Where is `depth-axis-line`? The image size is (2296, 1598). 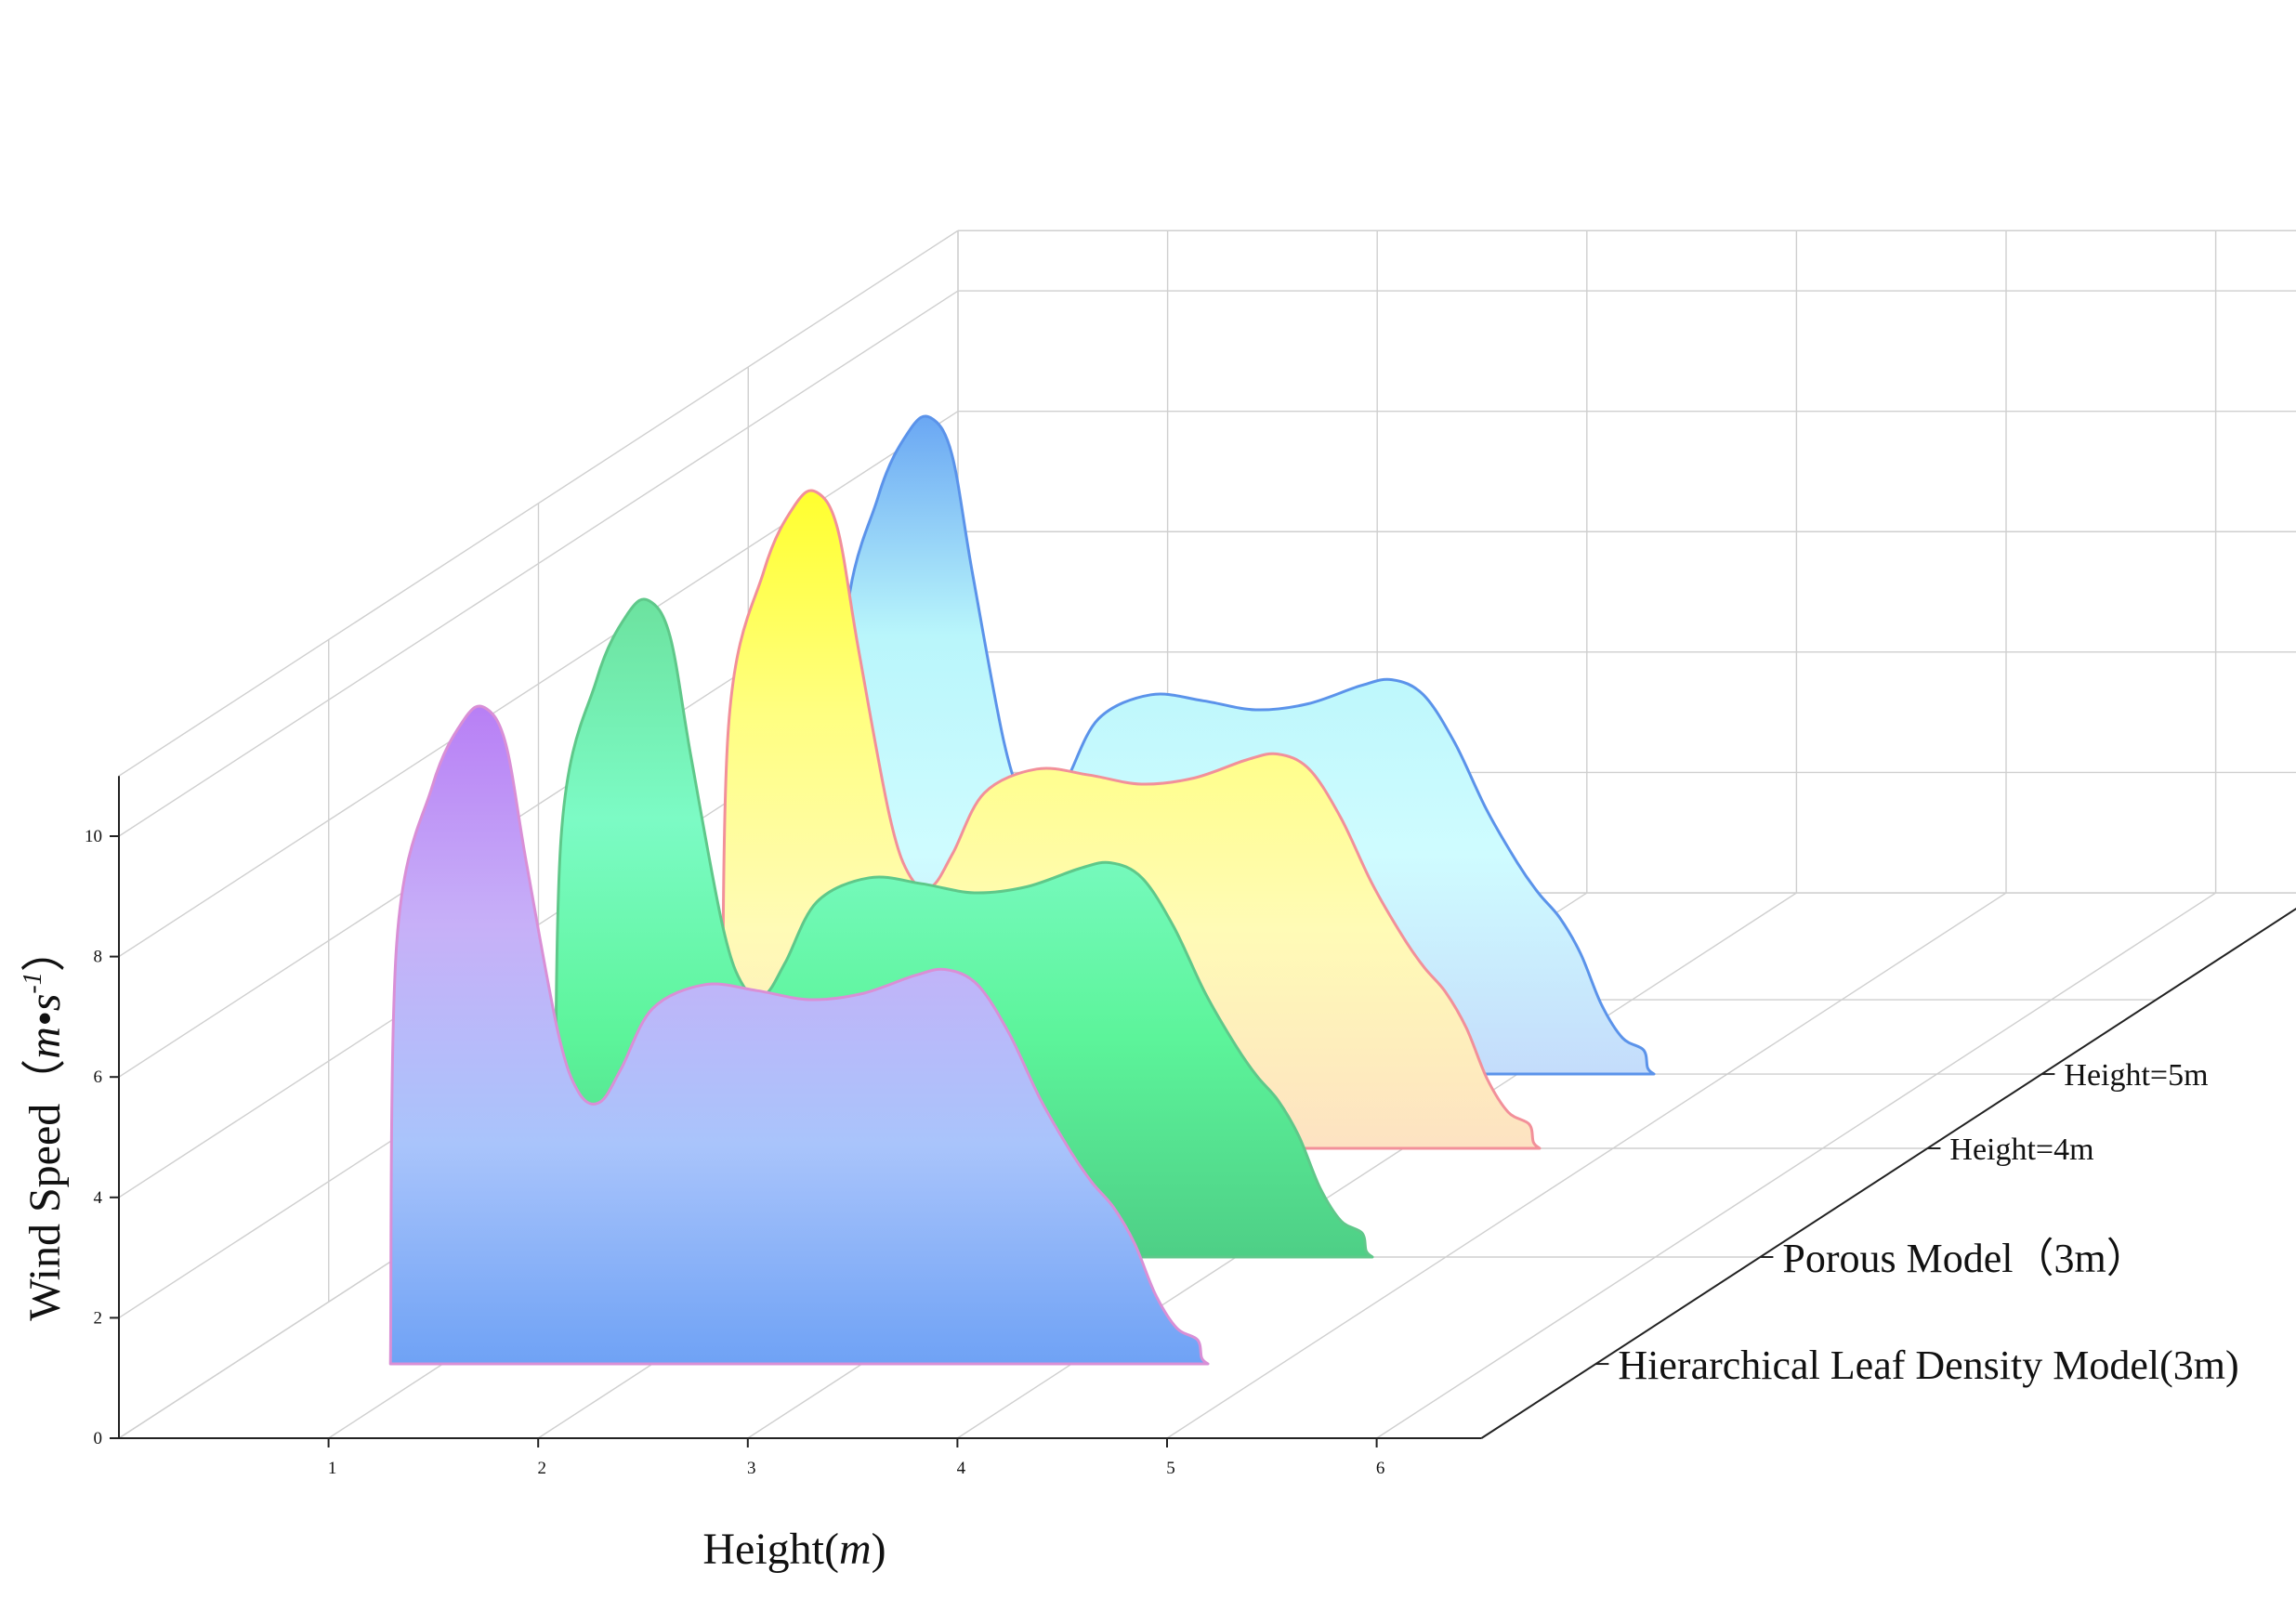 depth-axis-line is located at coordinates (1888, 1173).